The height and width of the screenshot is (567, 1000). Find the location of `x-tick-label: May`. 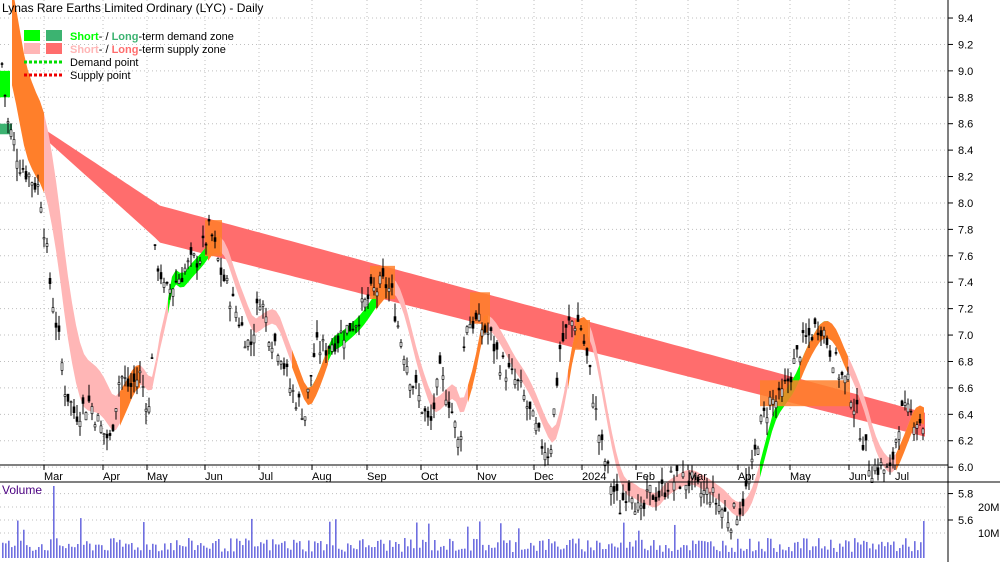

x-tick-label: May is located at coordinates (800, 477).